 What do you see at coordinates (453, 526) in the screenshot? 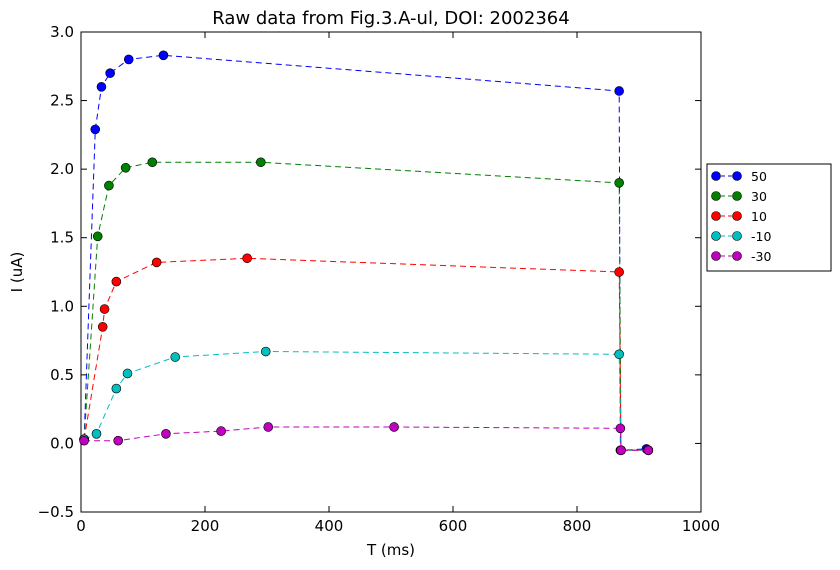
I see `x-tick-label: 600` at bounding box center [453, 526].